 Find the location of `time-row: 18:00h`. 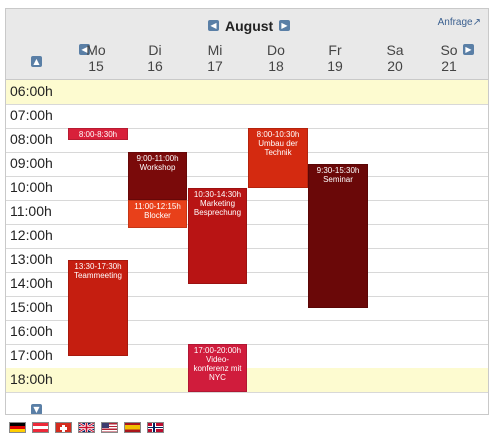

time-row: 18:00h is located at coordinates (247, 380).